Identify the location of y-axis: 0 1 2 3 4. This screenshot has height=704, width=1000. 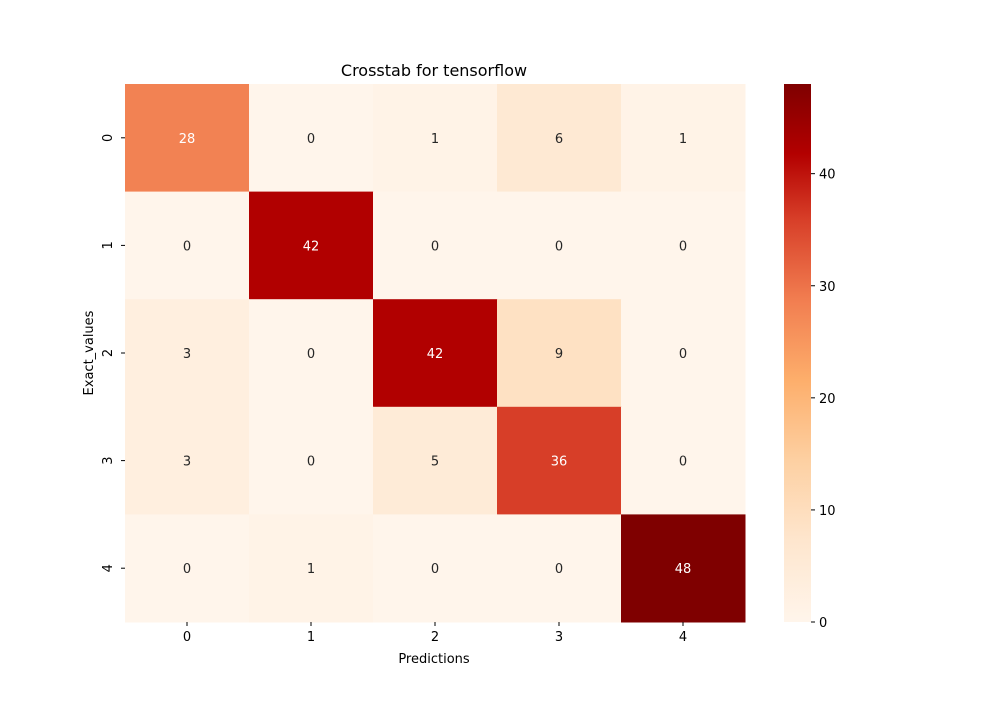
(113, 353).